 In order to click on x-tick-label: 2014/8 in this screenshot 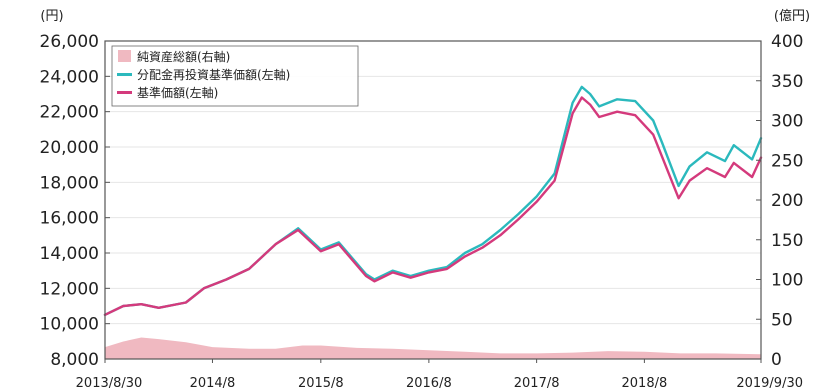, I will do `click(213, 383)`.